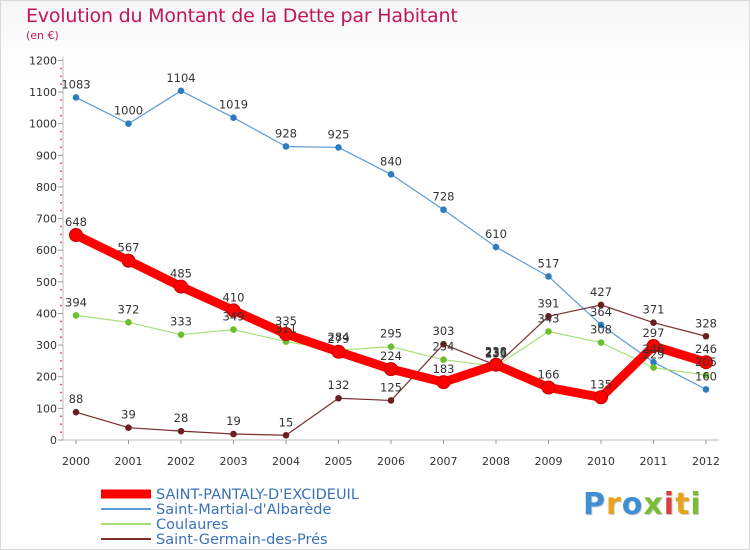  Describe the element at coordinates (549, 461) in the screenshot. I see `x-tick-label: 2009` at that location.